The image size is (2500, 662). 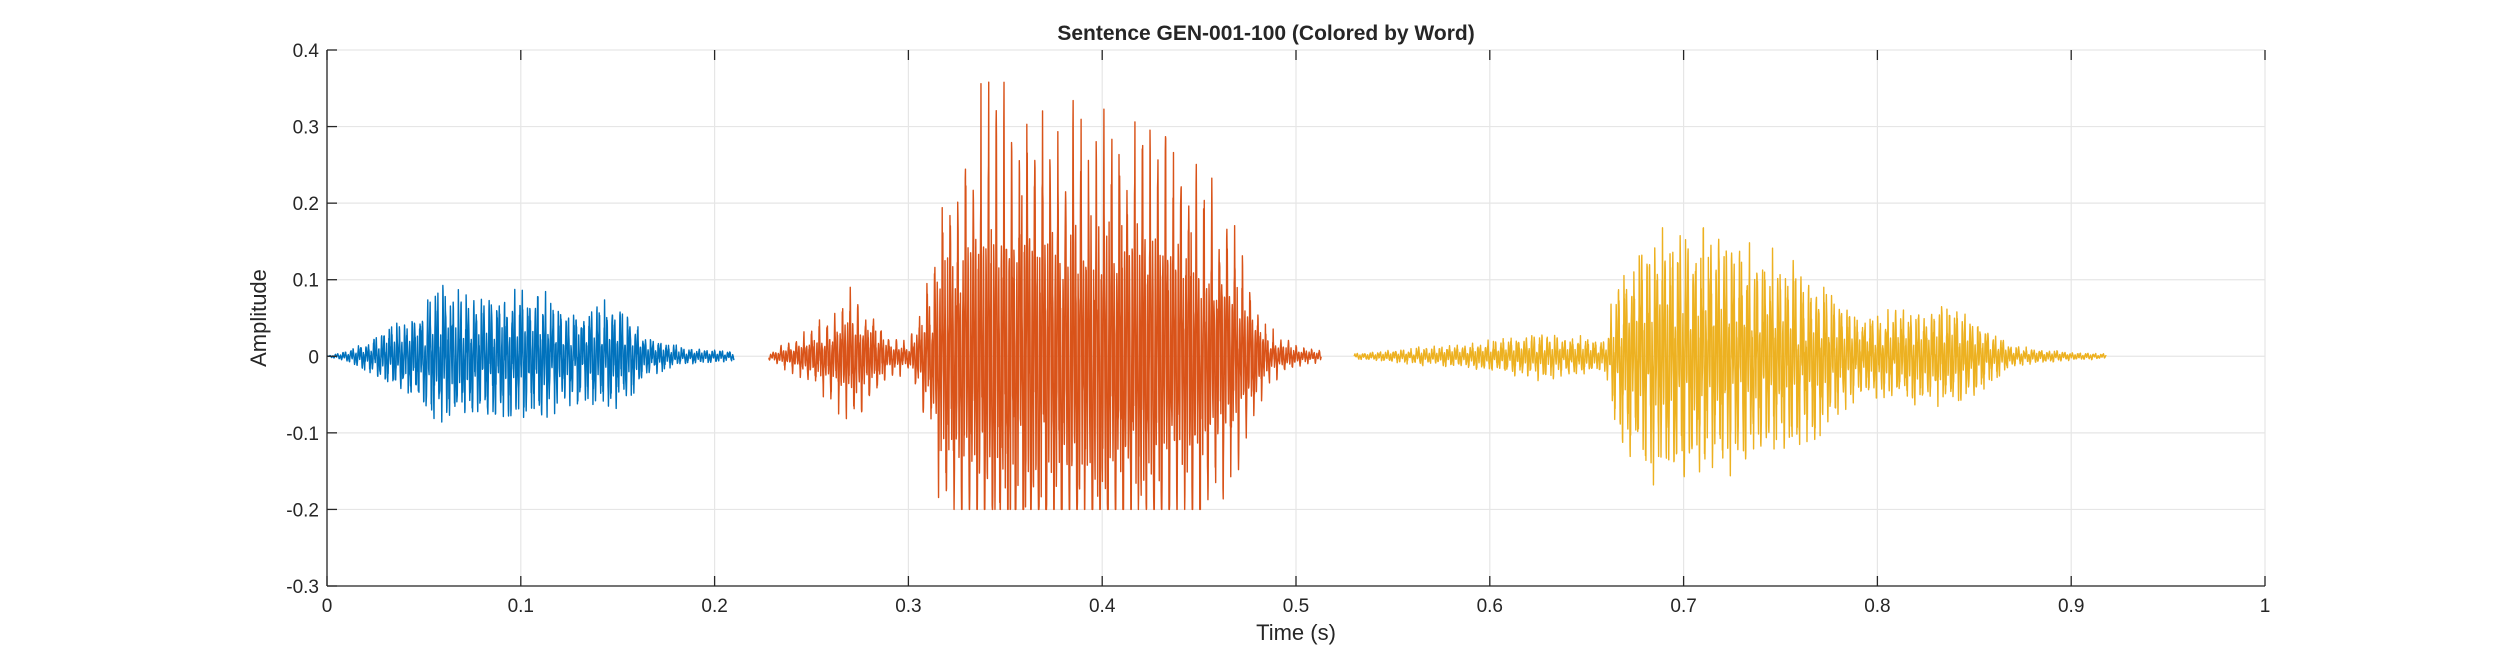 What do you see at coordinates (714, 606) in the screenshot?
I see `x-tick-label: 0.2` at bounding box center [714, 606].